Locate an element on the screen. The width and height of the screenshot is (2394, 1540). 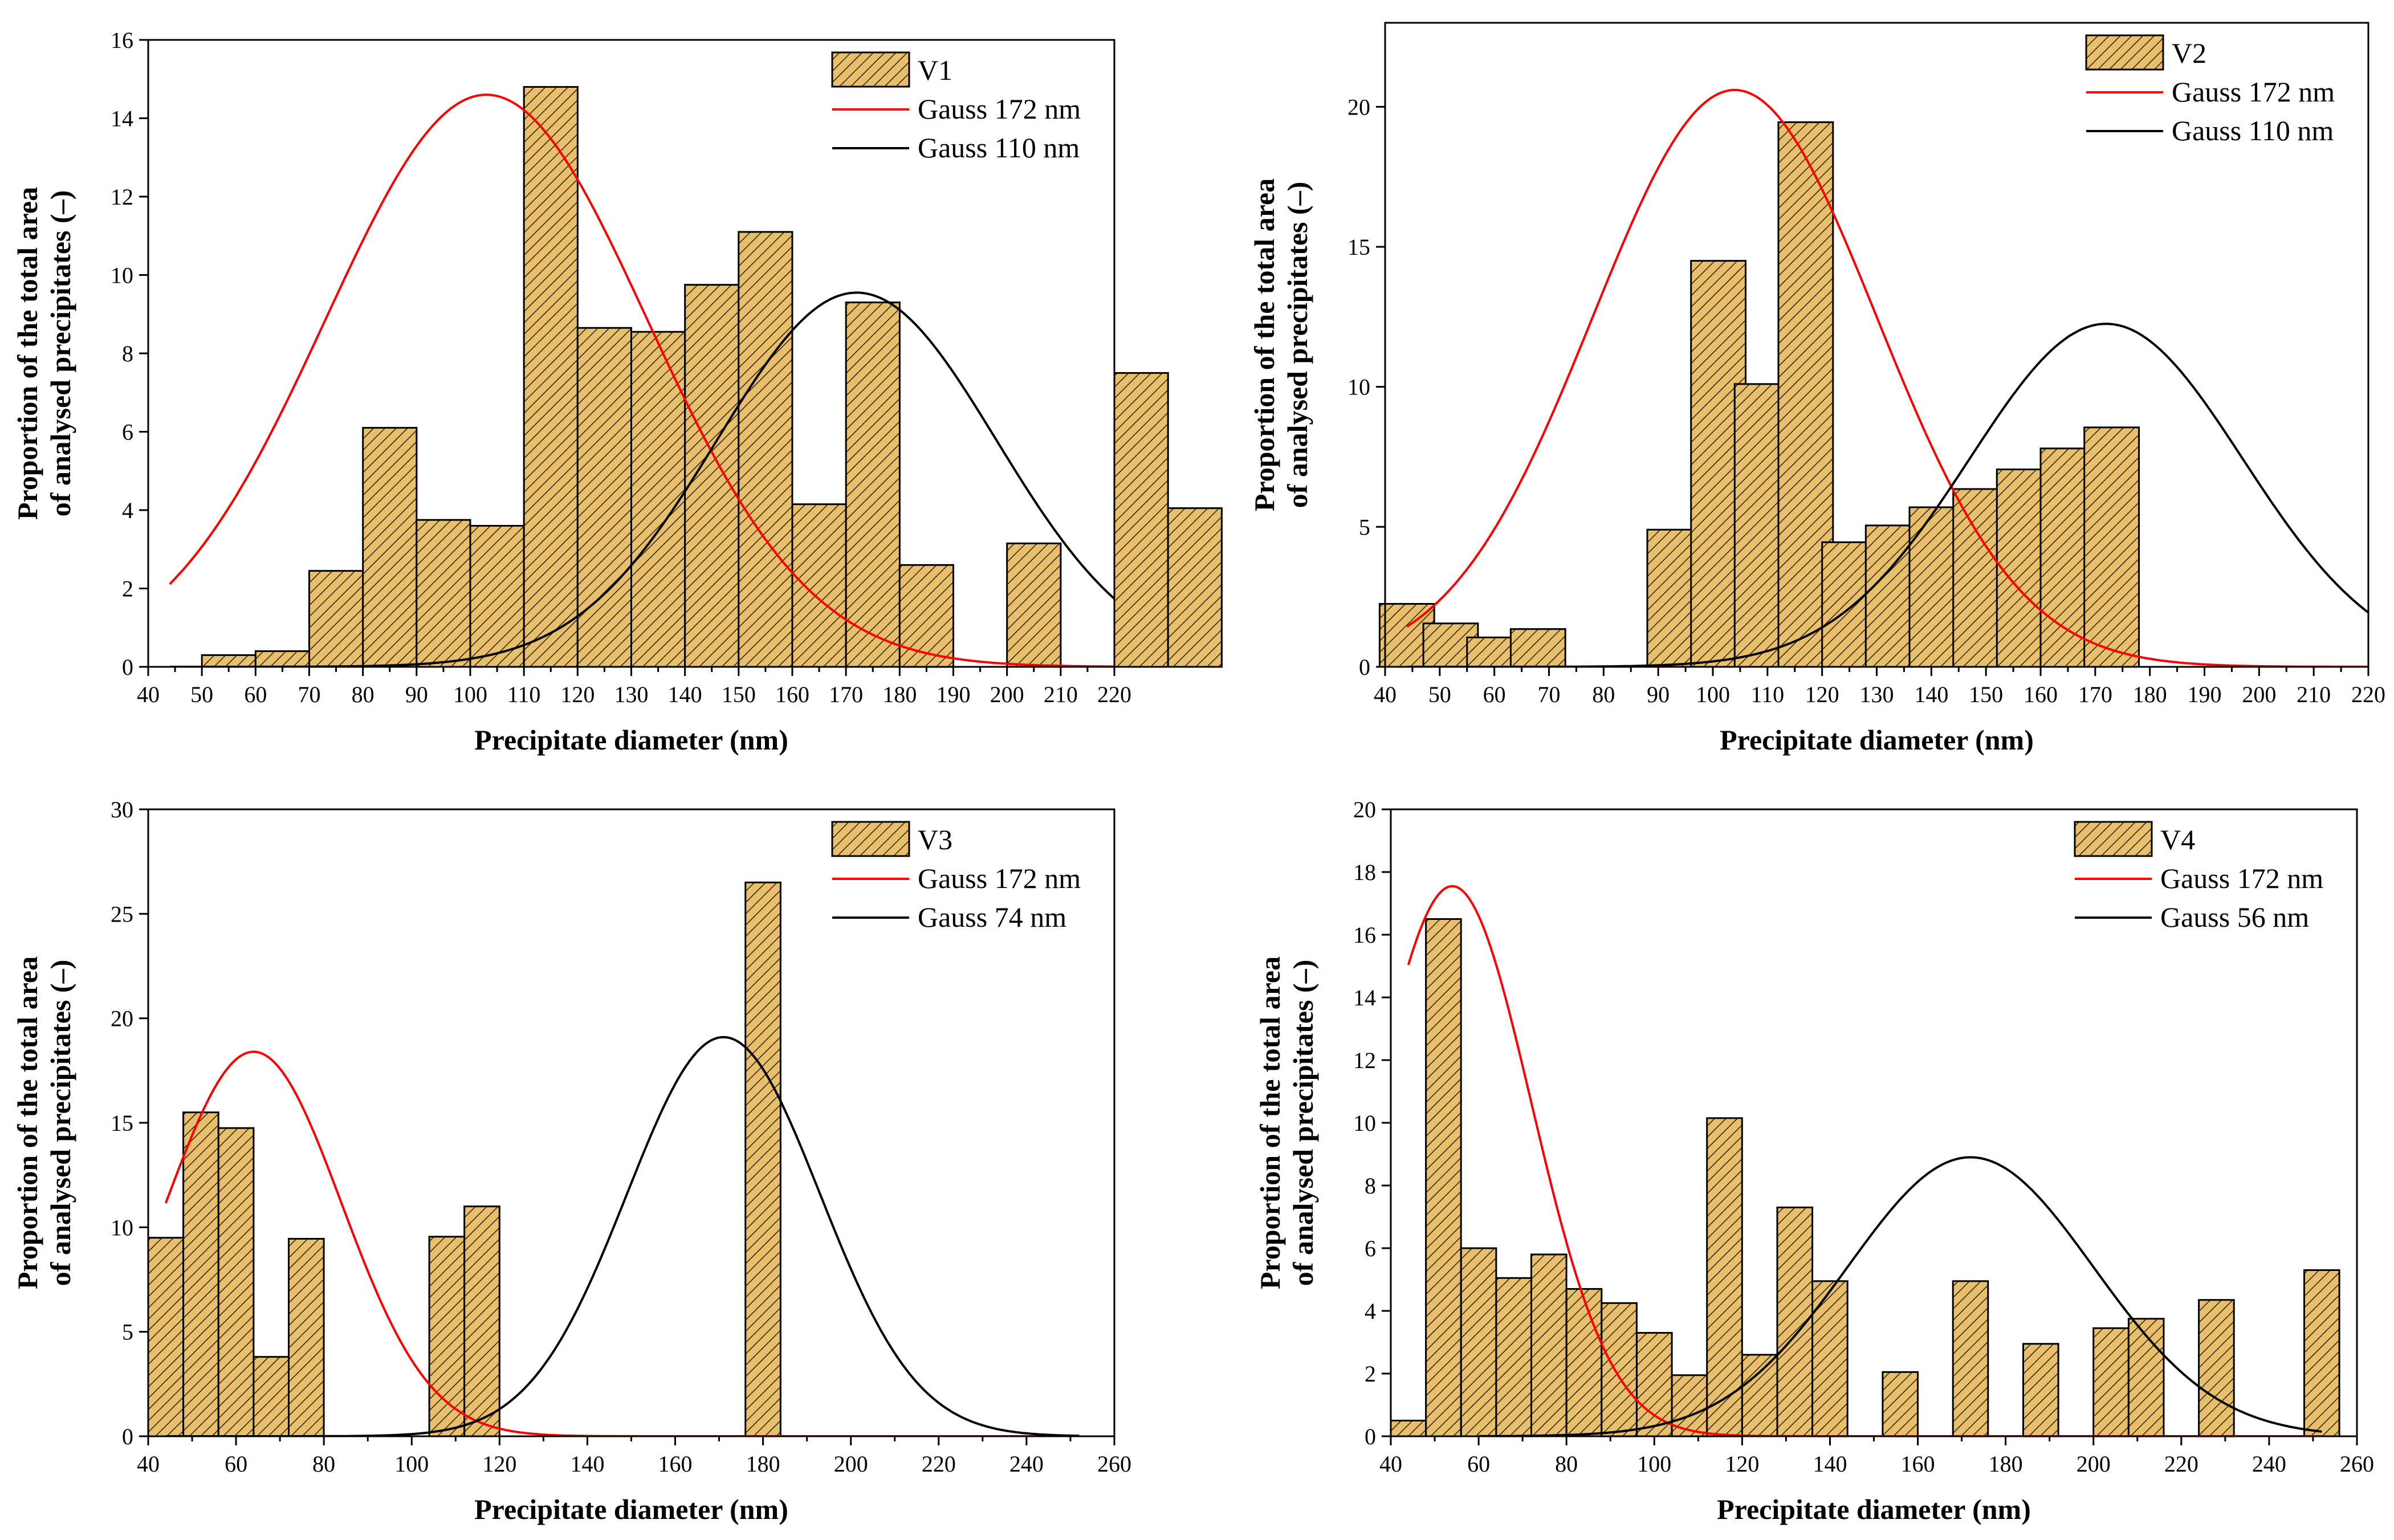
legend: V2 Gauss 172 nm Gauss 110 nm is located at coordinates (2210, 90).